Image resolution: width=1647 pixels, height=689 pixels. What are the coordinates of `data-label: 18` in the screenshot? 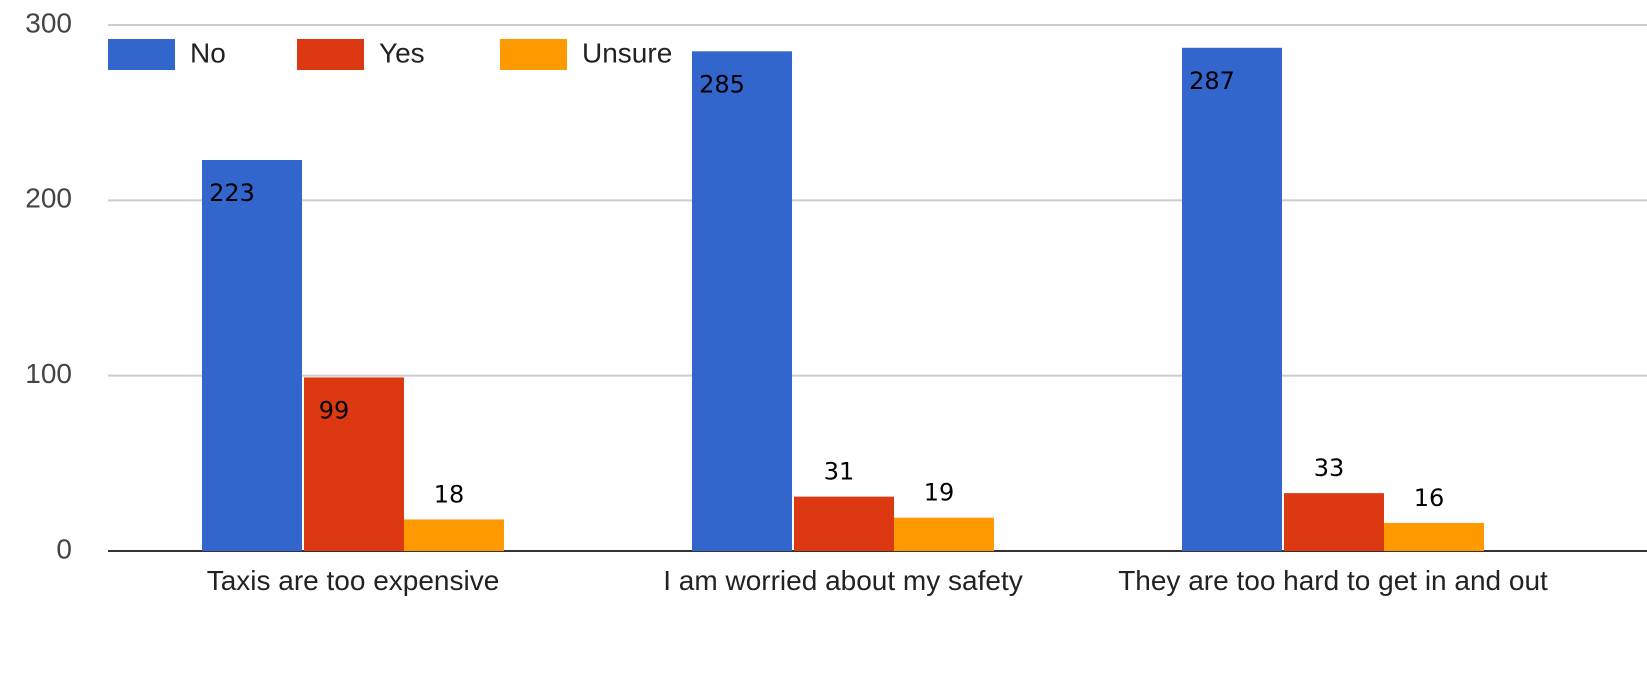 It's located at (449, 494).